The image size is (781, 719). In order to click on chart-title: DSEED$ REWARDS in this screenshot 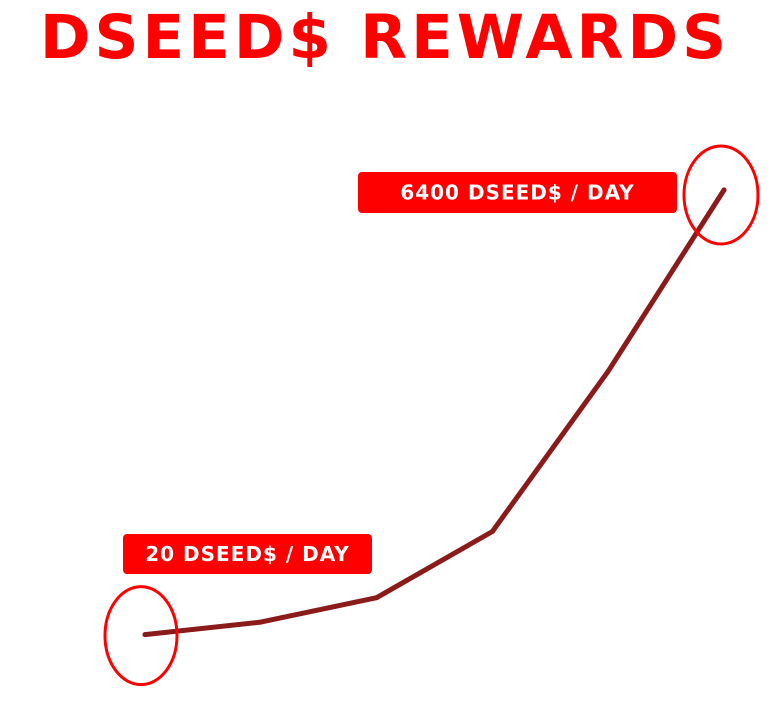, I will do `click(385, 37)`.